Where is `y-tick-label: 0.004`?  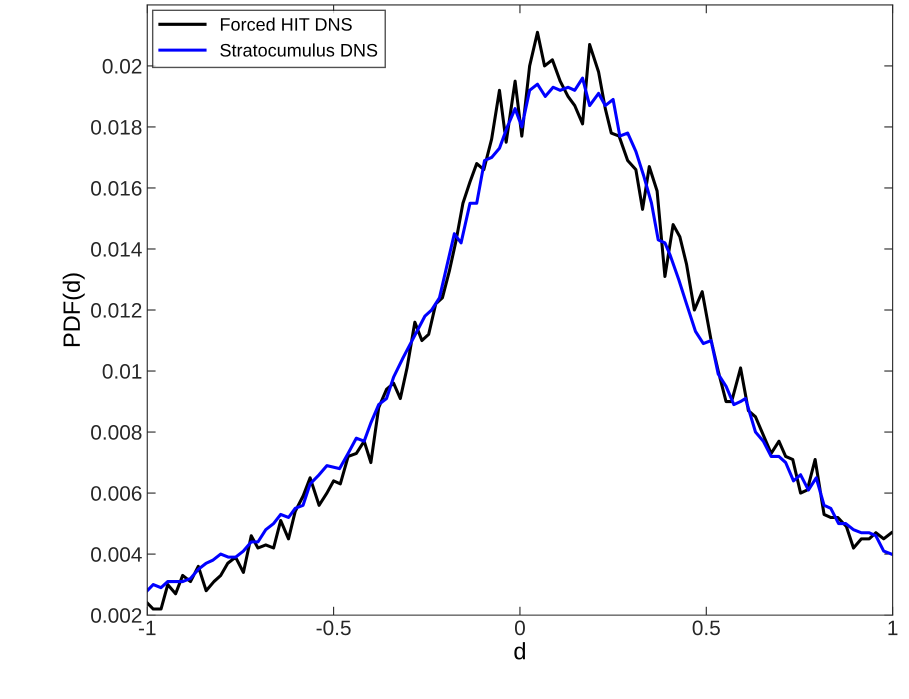 y-tick-label: 0.004 is located at coordinates (116, 554).